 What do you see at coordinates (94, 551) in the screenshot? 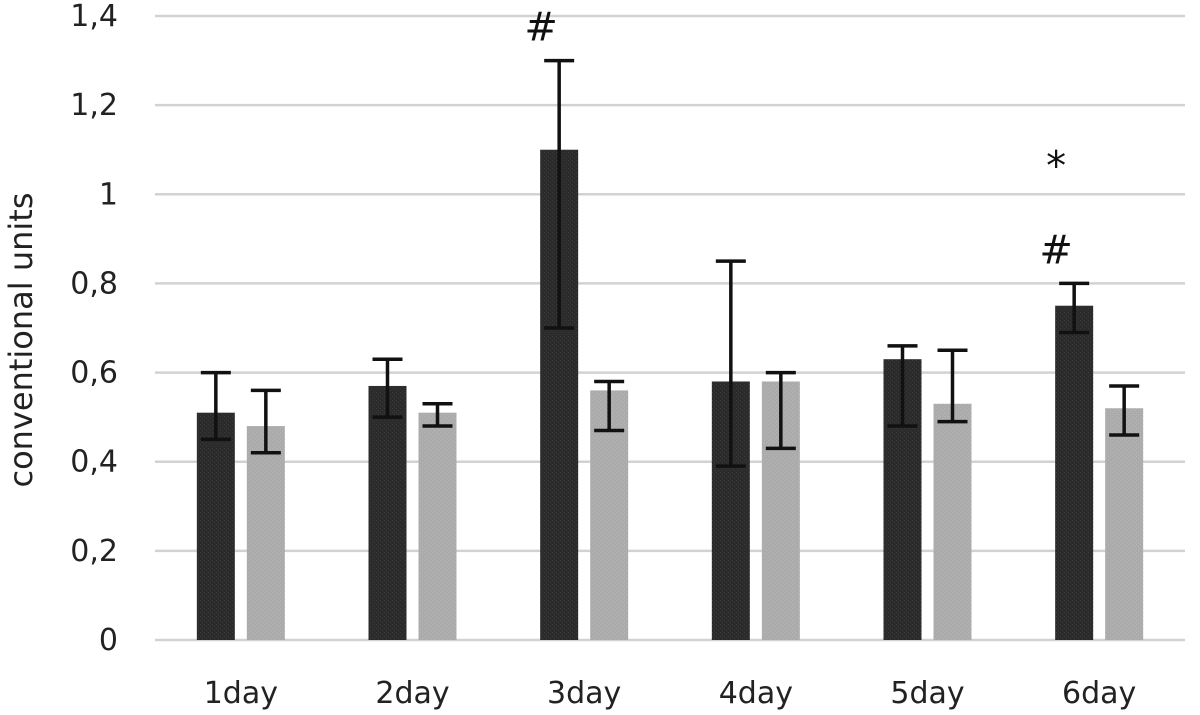
I see `y-tick-label: 0,2` at bounding box center [94, 551].